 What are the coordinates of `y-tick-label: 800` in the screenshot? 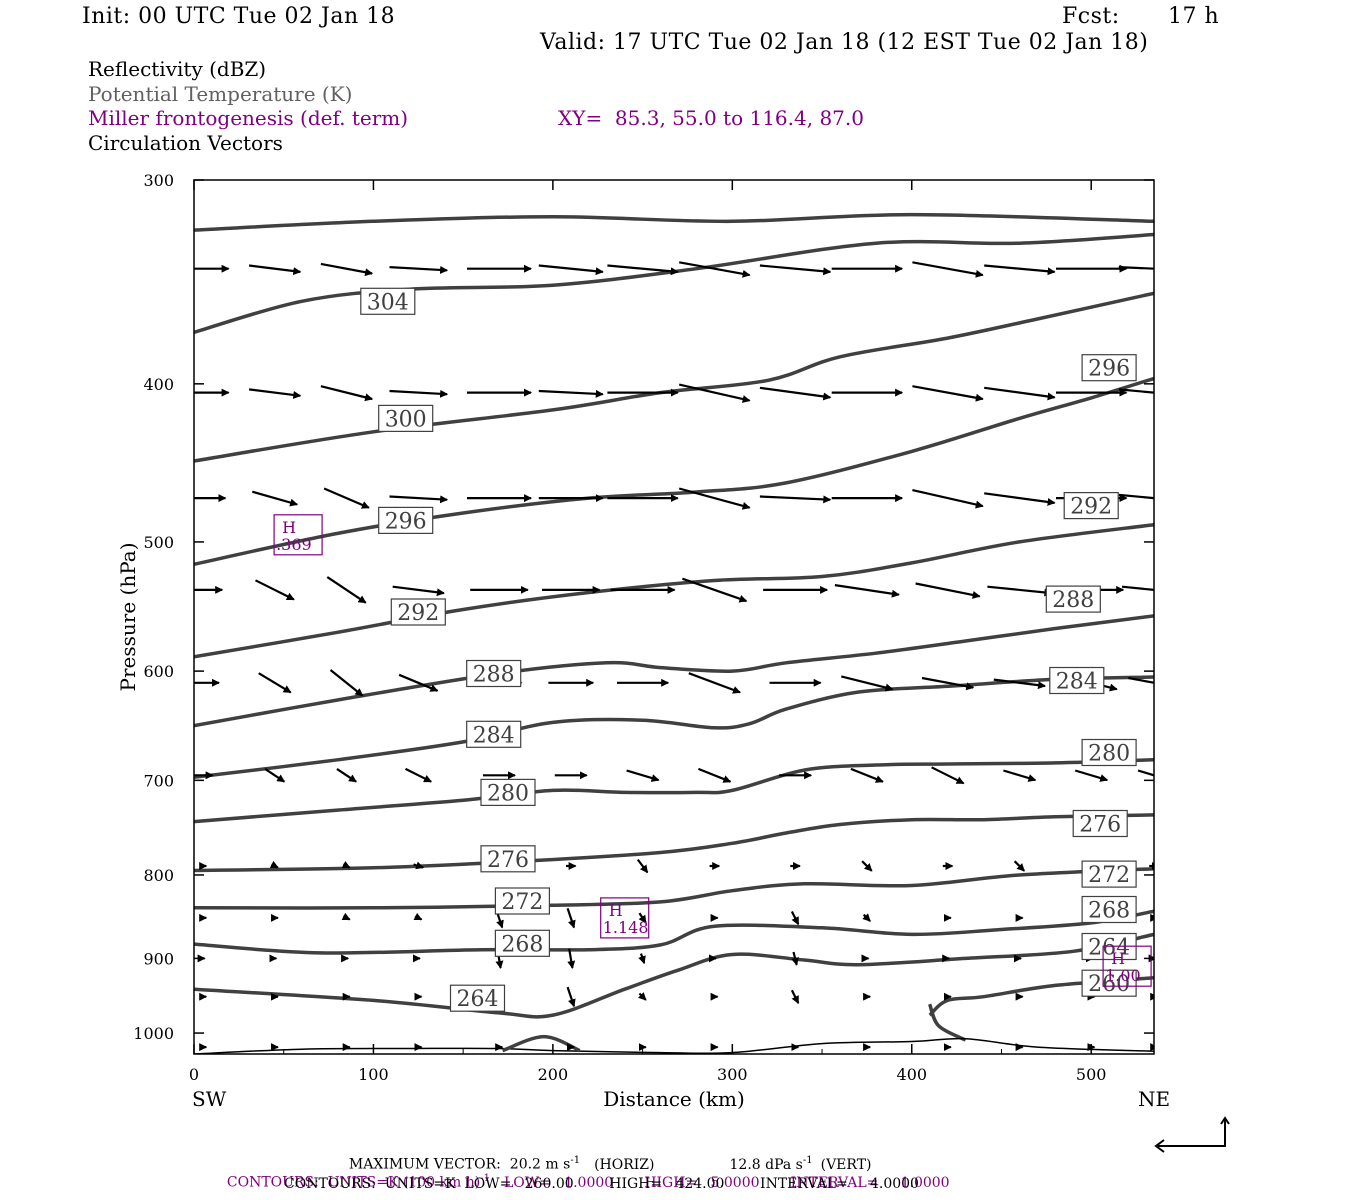 It's located at (158, 875).